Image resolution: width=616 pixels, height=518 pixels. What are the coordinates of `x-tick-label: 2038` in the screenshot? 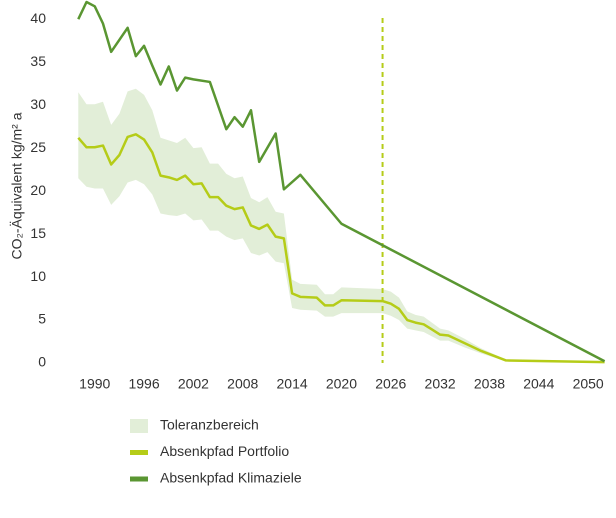 It's located at (489, 384).